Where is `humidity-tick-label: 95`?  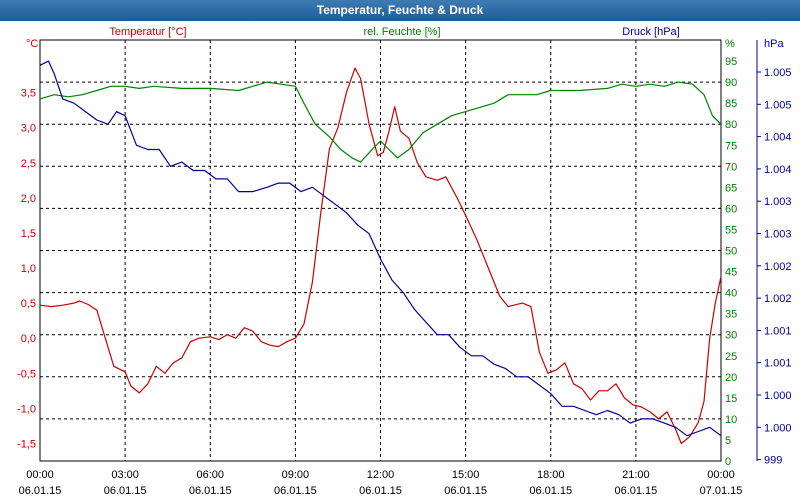
humidity-tick-label: 95 is located at coordinates (731, 62).